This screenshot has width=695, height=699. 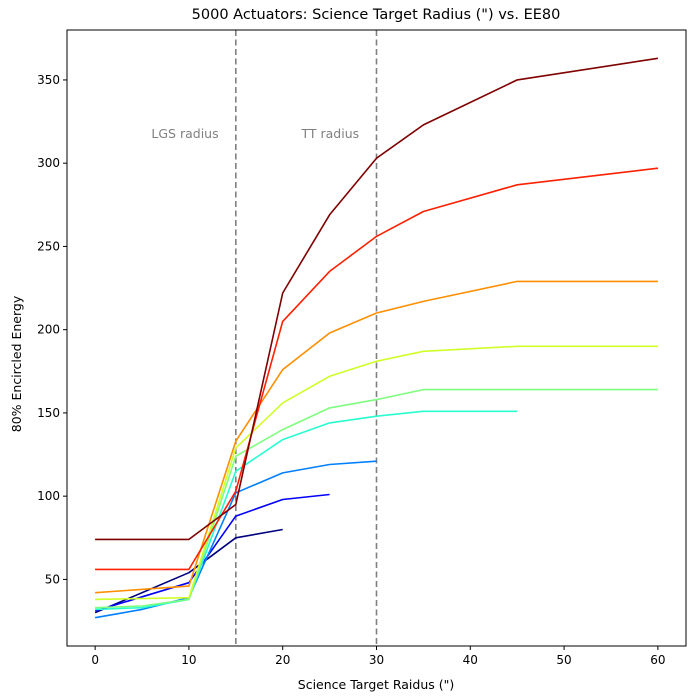 I want to click on y-axis: 50 100 150 200 250 300 350, so click(x=52, y=329).